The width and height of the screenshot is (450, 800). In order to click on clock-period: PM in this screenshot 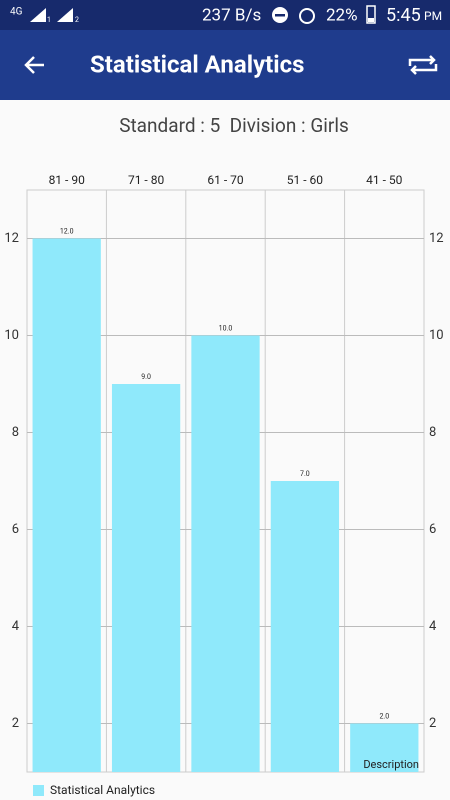, I will do `click(433, 16)`.